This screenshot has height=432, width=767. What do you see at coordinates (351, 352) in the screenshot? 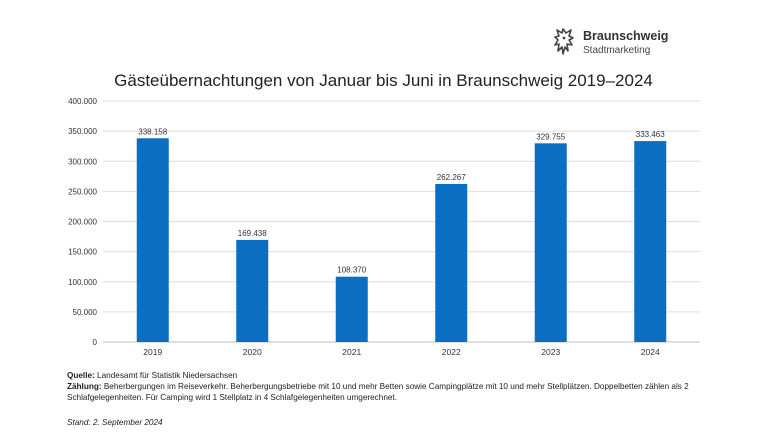
I see `x-tick-label: 2021` at bounding box center [351, 352].